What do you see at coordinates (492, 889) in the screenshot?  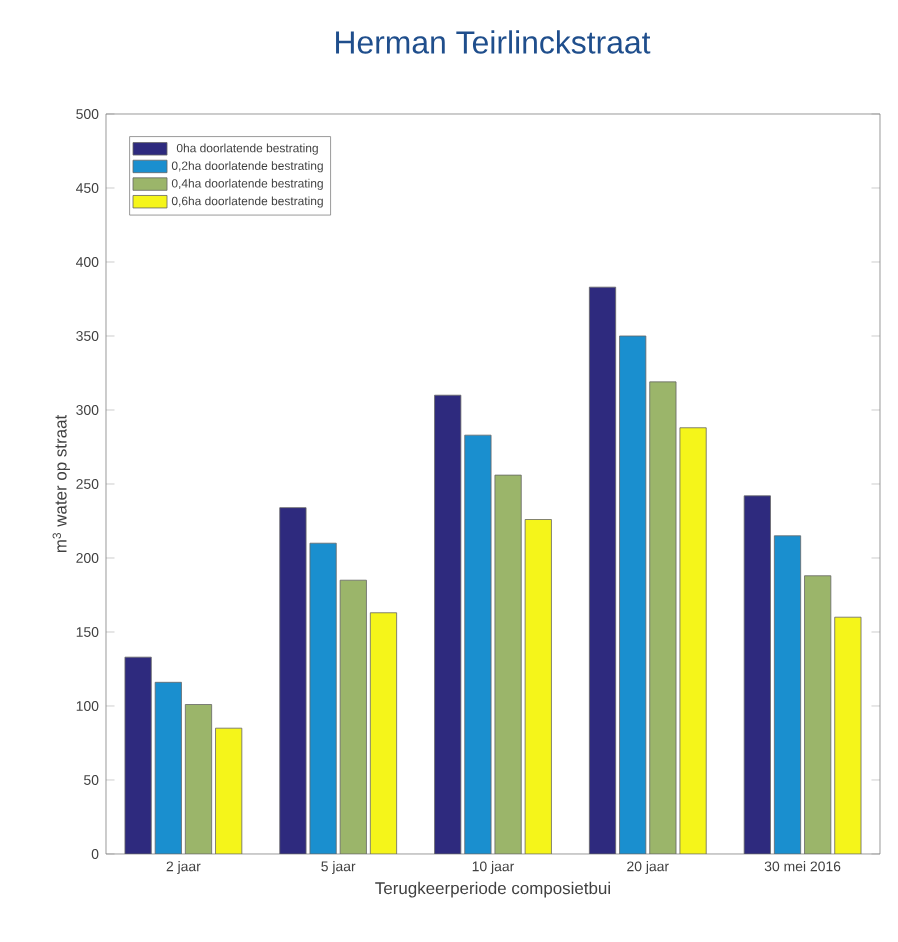 I see `x-axis-title: Terugkeerperiode composietbui` at bounding box center [492, 889].